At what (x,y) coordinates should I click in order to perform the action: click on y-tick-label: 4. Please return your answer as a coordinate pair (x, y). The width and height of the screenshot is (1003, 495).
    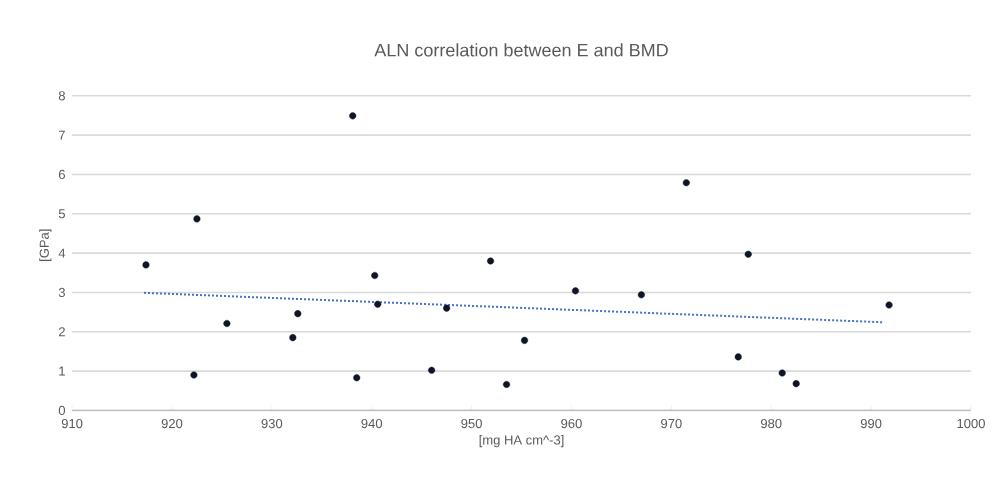
    Looking at the image, I should click on (62, 253).